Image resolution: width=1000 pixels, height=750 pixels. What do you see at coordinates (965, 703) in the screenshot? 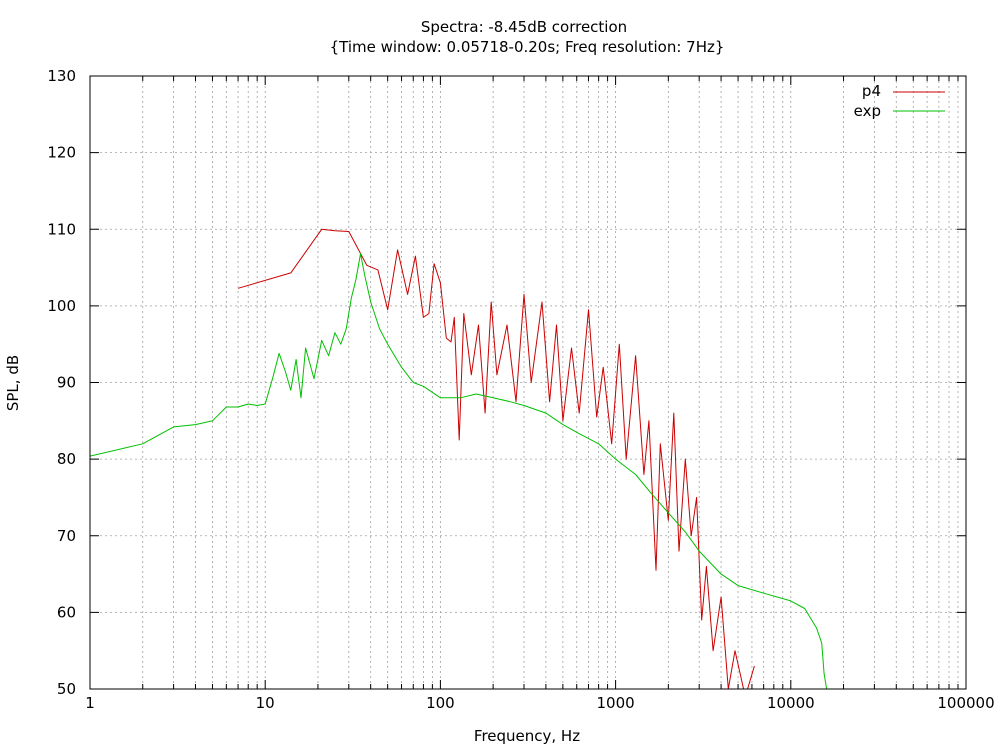
I see `x-tick-label: 100000` at bounding box center [965, 703].